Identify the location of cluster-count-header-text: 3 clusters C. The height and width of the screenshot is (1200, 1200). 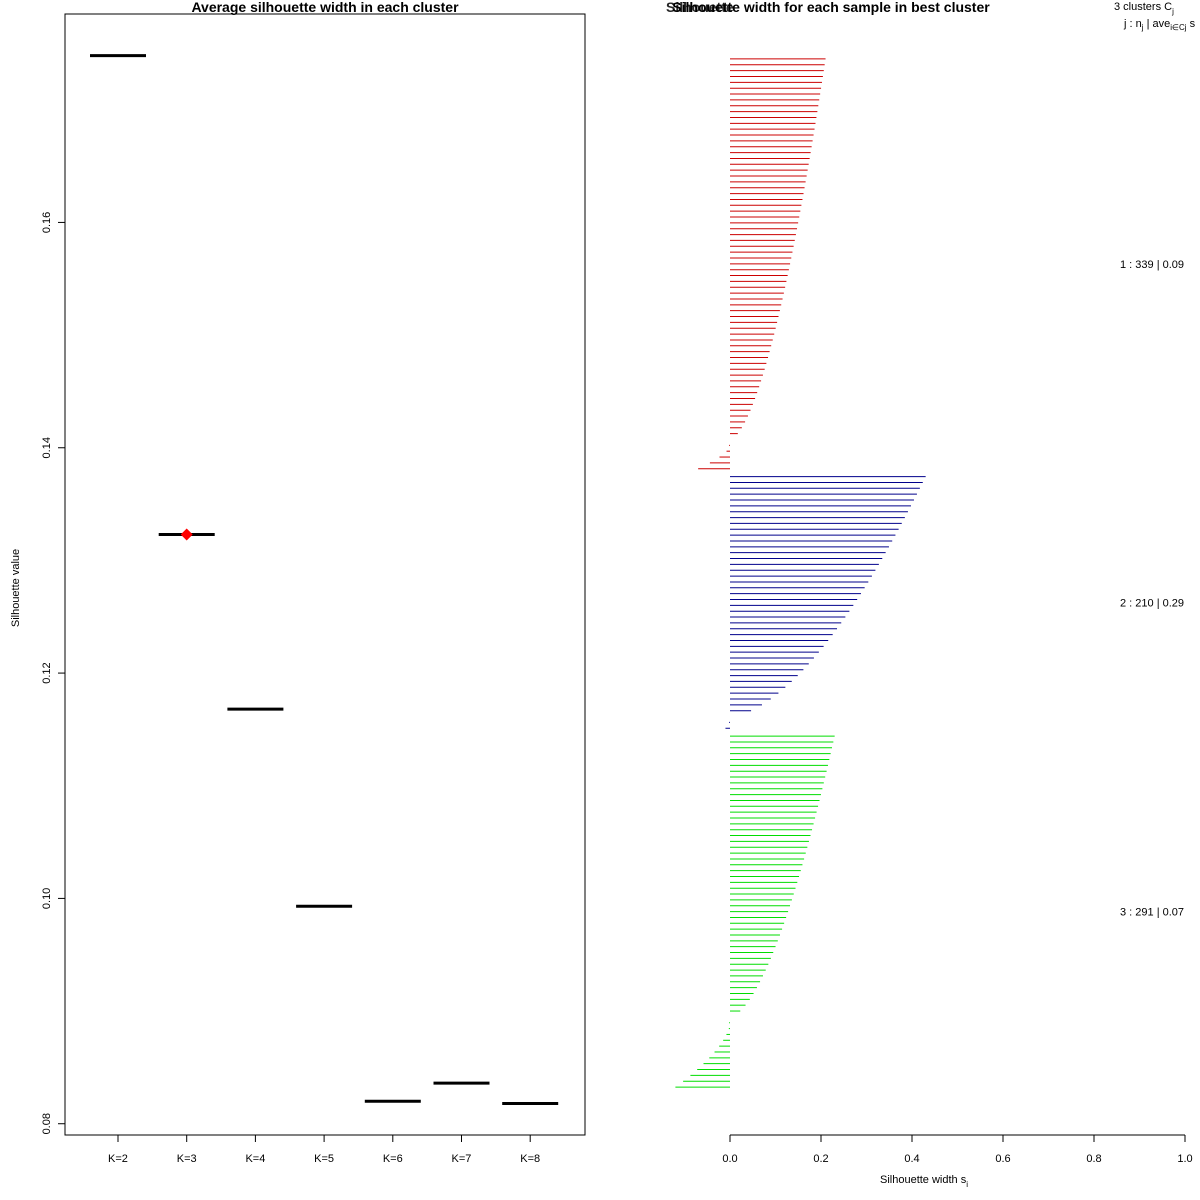
(1143, 7).